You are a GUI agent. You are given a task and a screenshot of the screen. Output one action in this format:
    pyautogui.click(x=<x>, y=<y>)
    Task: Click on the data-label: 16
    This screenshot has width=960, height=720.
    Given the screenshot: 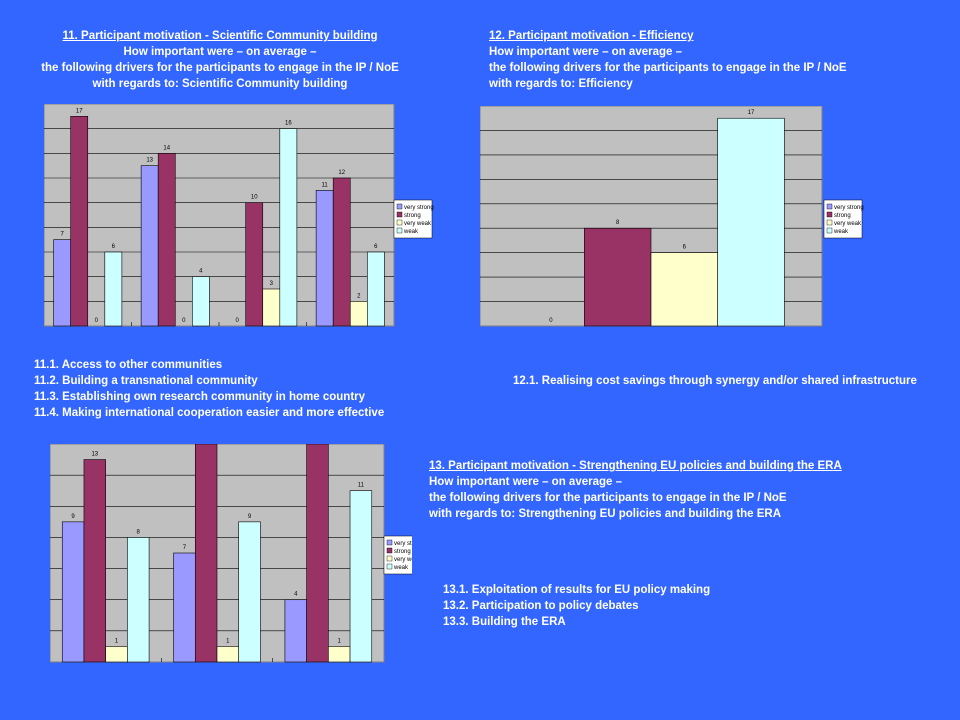 What is the action you would take?
    pyautogui.click(x=288, y=124)
    